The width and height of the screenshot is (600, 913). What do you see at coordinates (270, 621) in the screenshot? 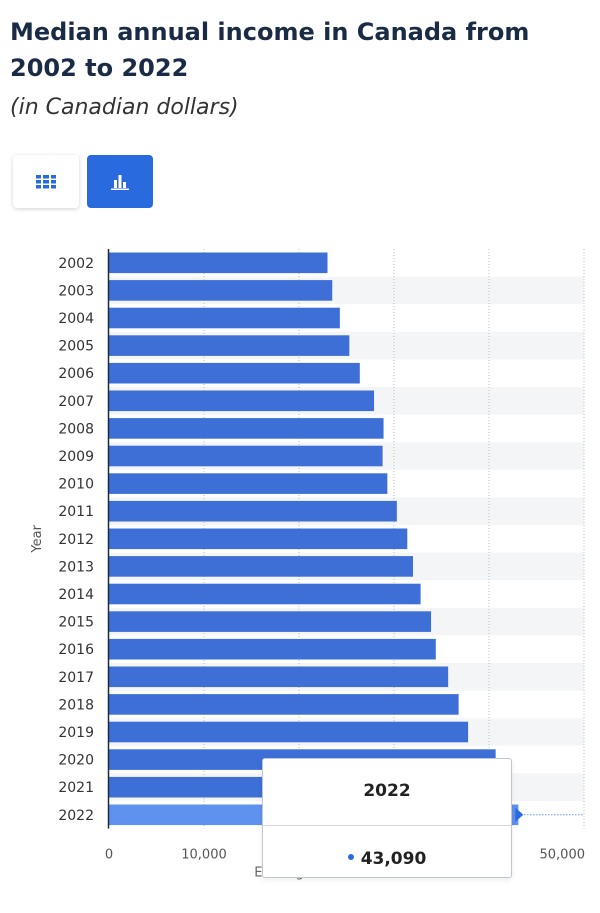
I see `bar-2015` at bounding box center [270, 621].